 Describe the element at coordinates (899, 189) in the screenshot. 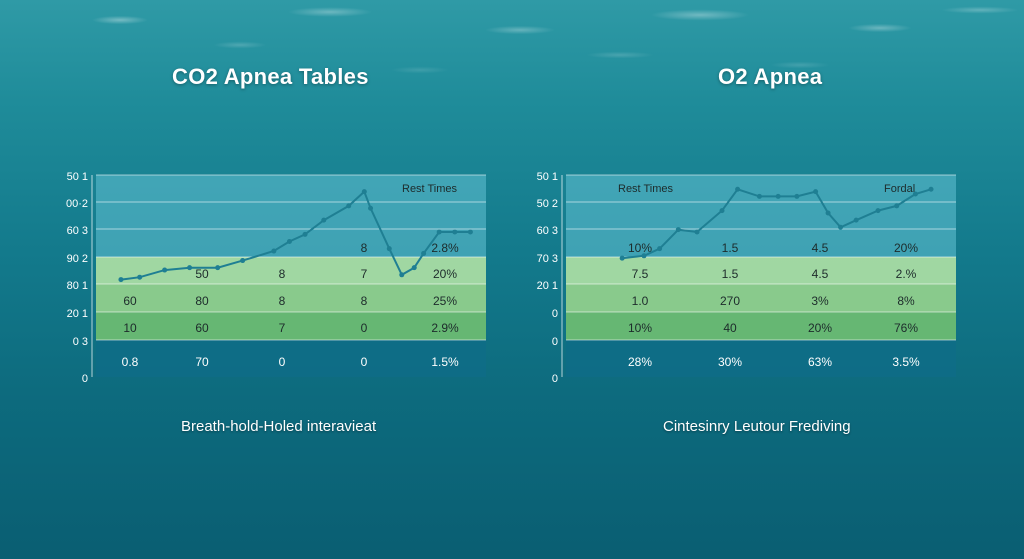

I see `header-label: Fordal` at that location.